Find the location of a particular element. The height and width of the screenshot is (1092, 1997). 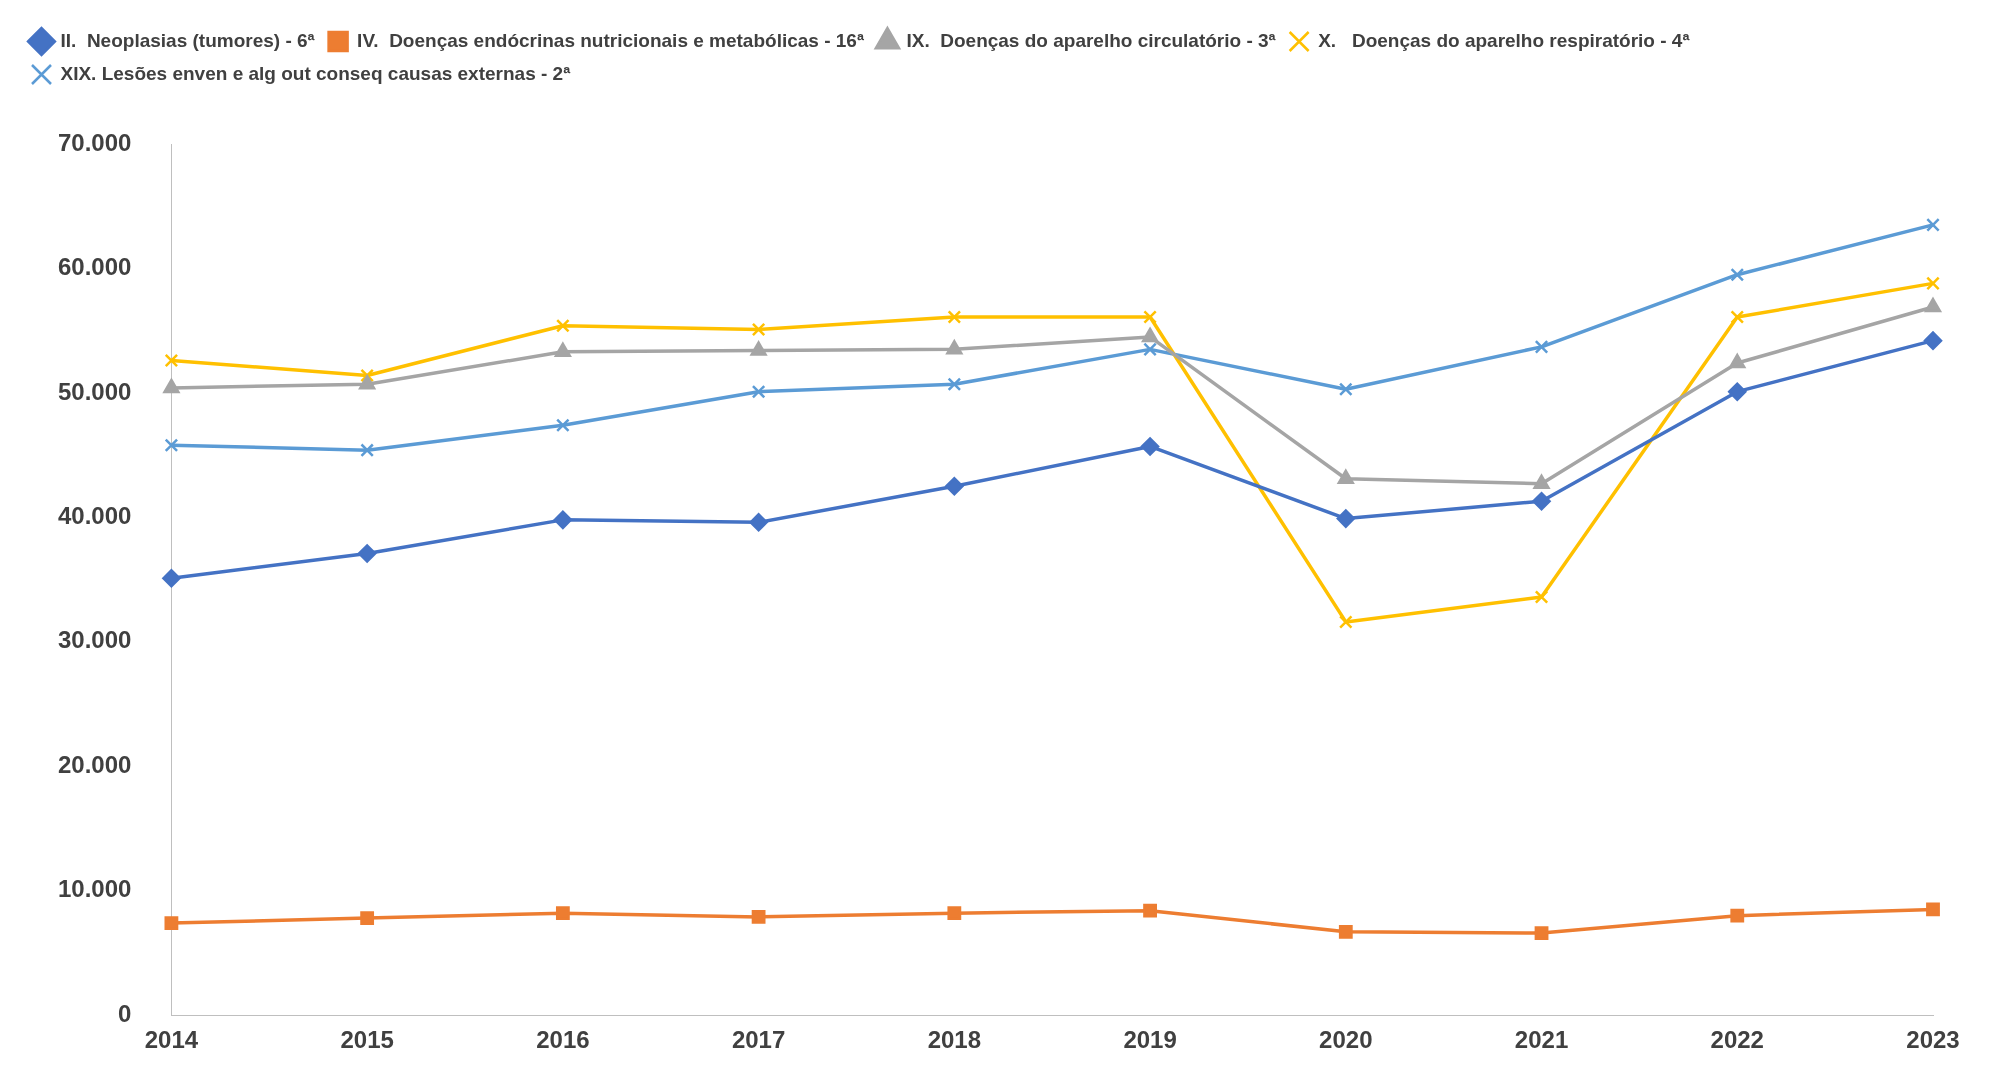

legend-label: IX. Doenças do aparelho circulatório - 3ª is located at coordinates (1091, 40).